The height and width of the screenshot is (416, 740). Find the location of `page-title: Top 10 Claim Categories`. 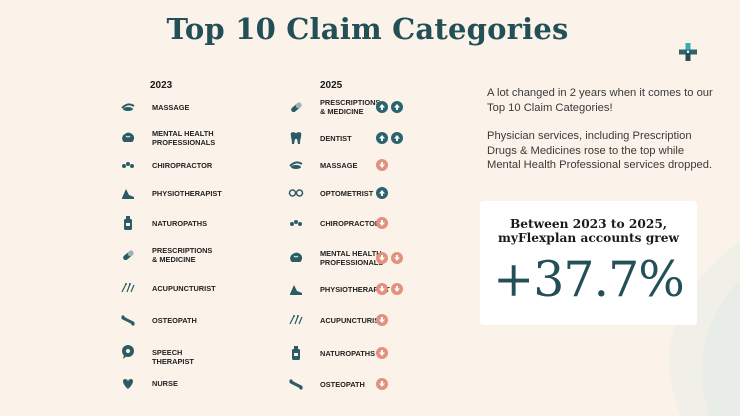

page-title: Top 10 Claim Categories is located at coordinates (367, 29).